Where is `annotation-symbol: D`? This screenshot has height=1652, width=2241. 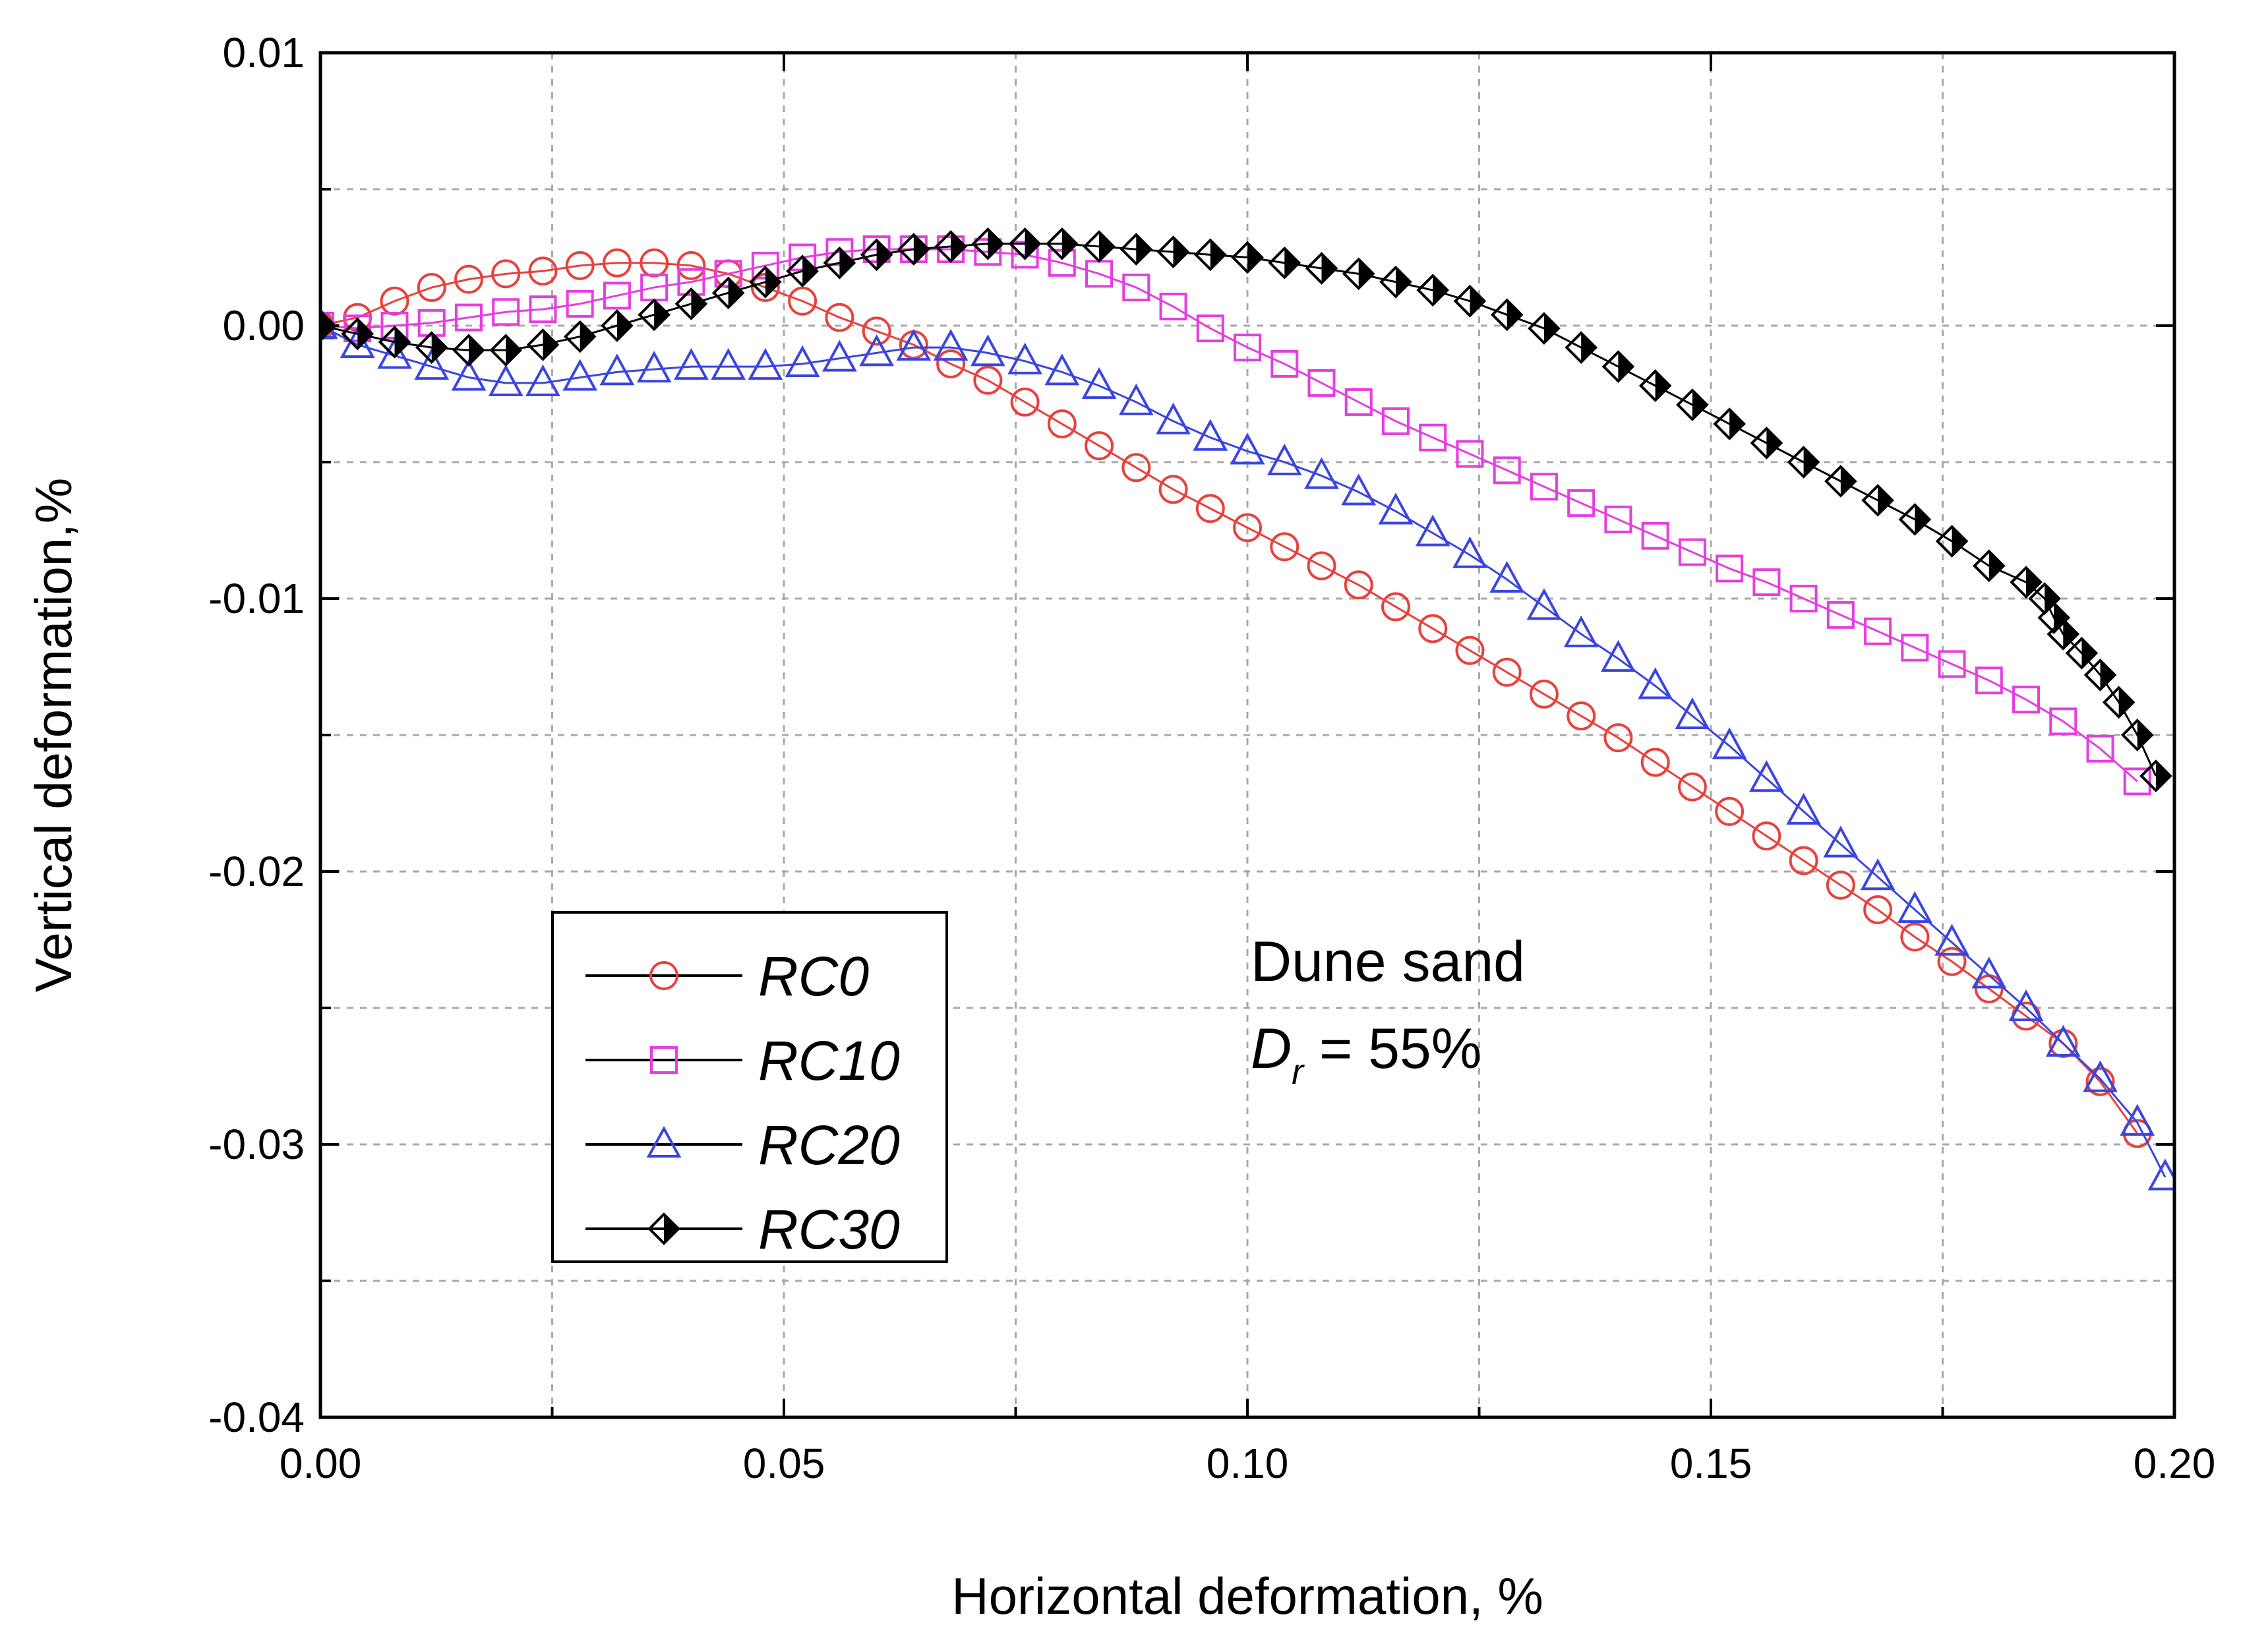 annotation-symbol: D is located at coordinates (1271, 1048).